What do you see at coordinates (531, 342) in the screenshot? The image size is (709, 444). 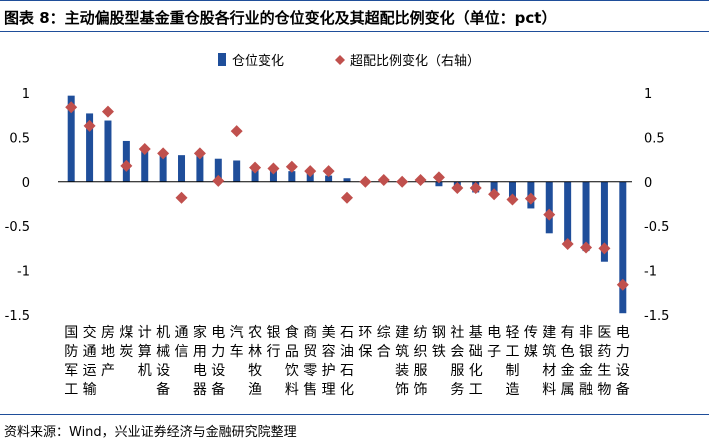 I see `x-tick-label: 传媒` at bounding box center [531, 342].